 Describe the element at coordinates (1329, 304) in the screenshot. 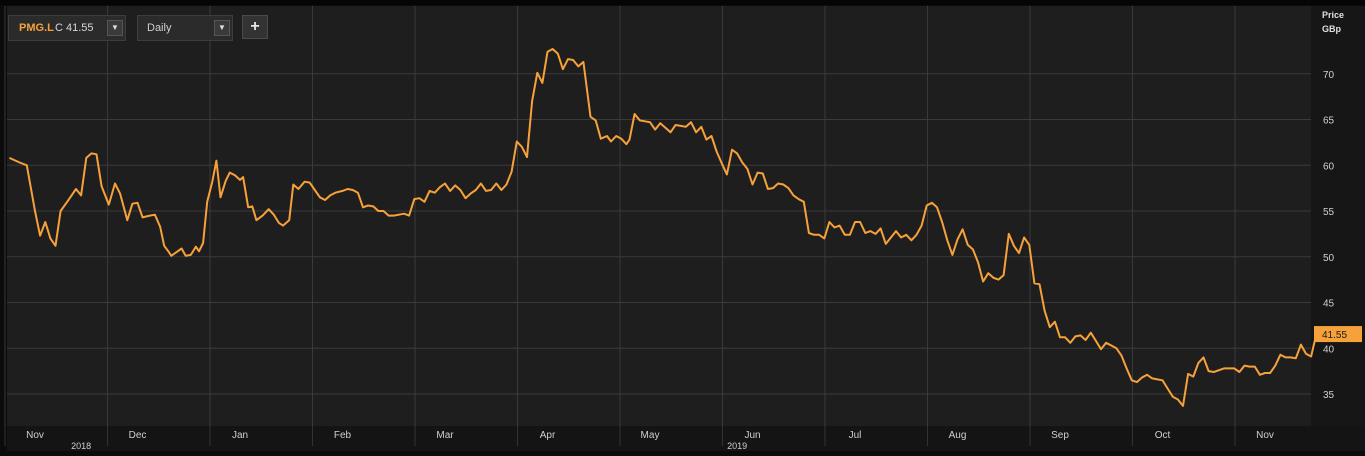

I see `y-tick-label: 45` at that location.